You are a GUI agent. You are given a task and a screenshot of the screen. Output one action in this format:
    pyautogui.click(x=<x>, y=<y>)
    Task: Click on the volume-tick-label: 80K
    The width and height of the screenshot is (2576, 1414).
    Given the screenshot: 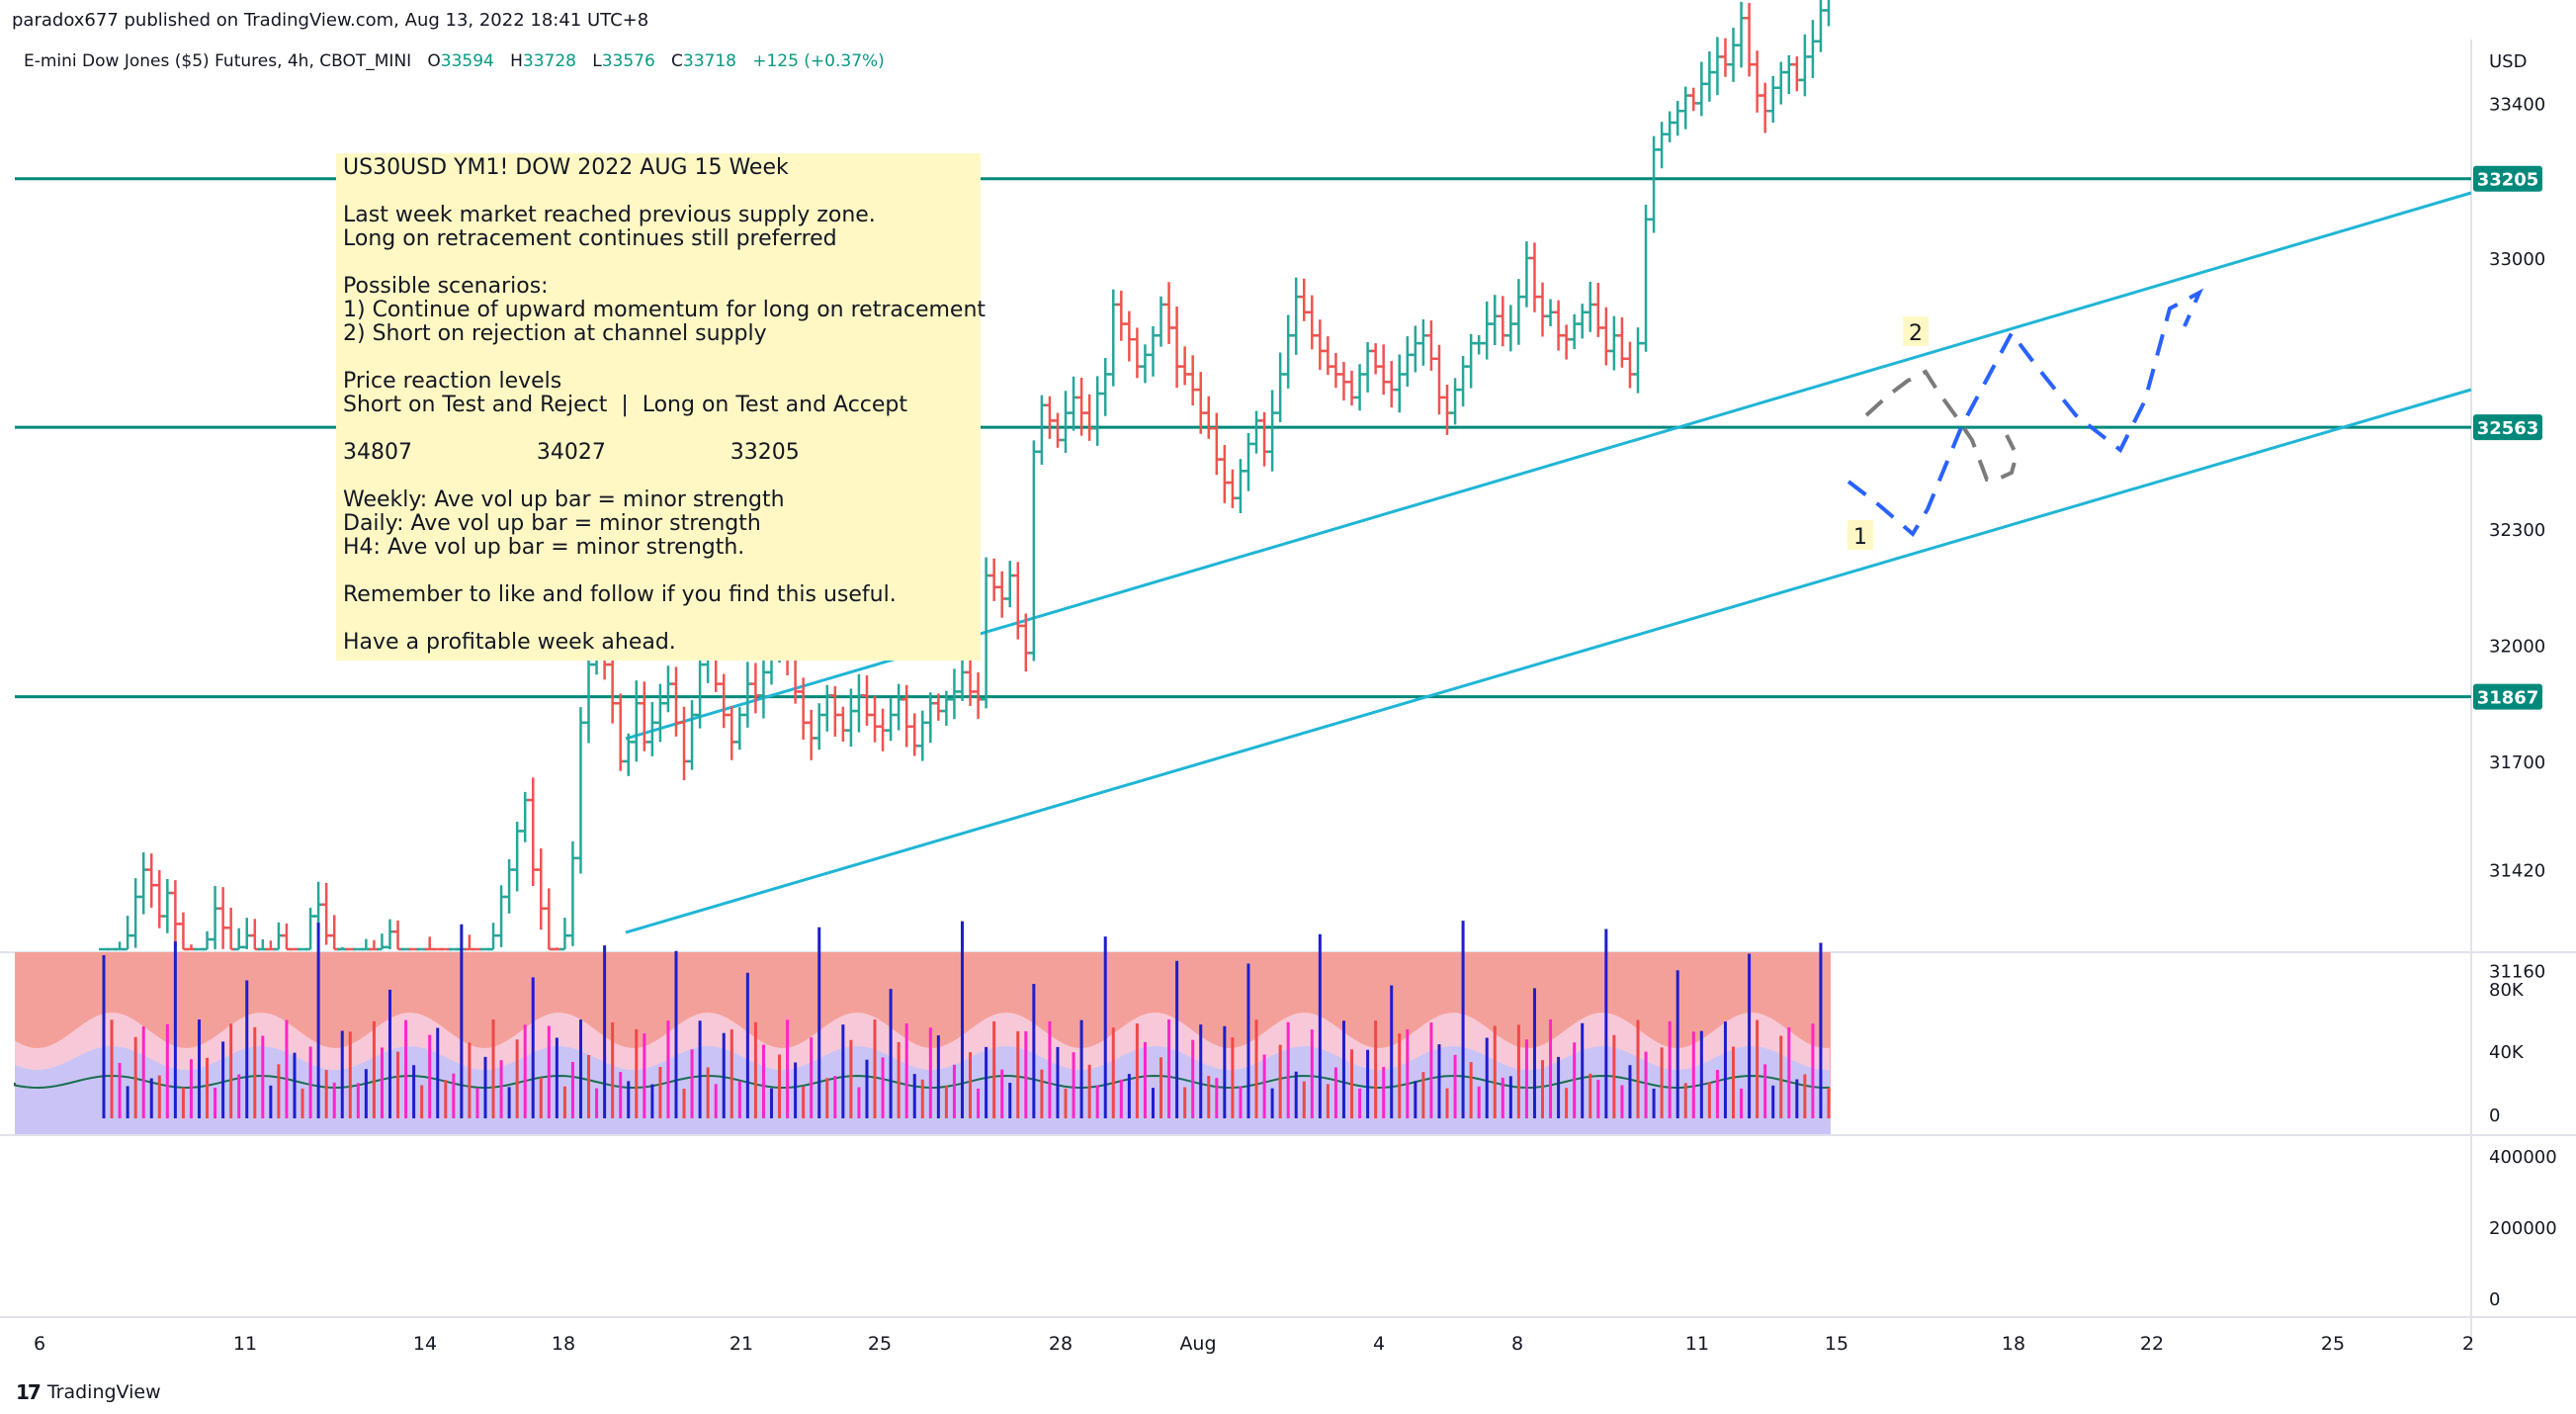 What is the action you would take?
    pyautogui.click(x=2507, y=990)
    